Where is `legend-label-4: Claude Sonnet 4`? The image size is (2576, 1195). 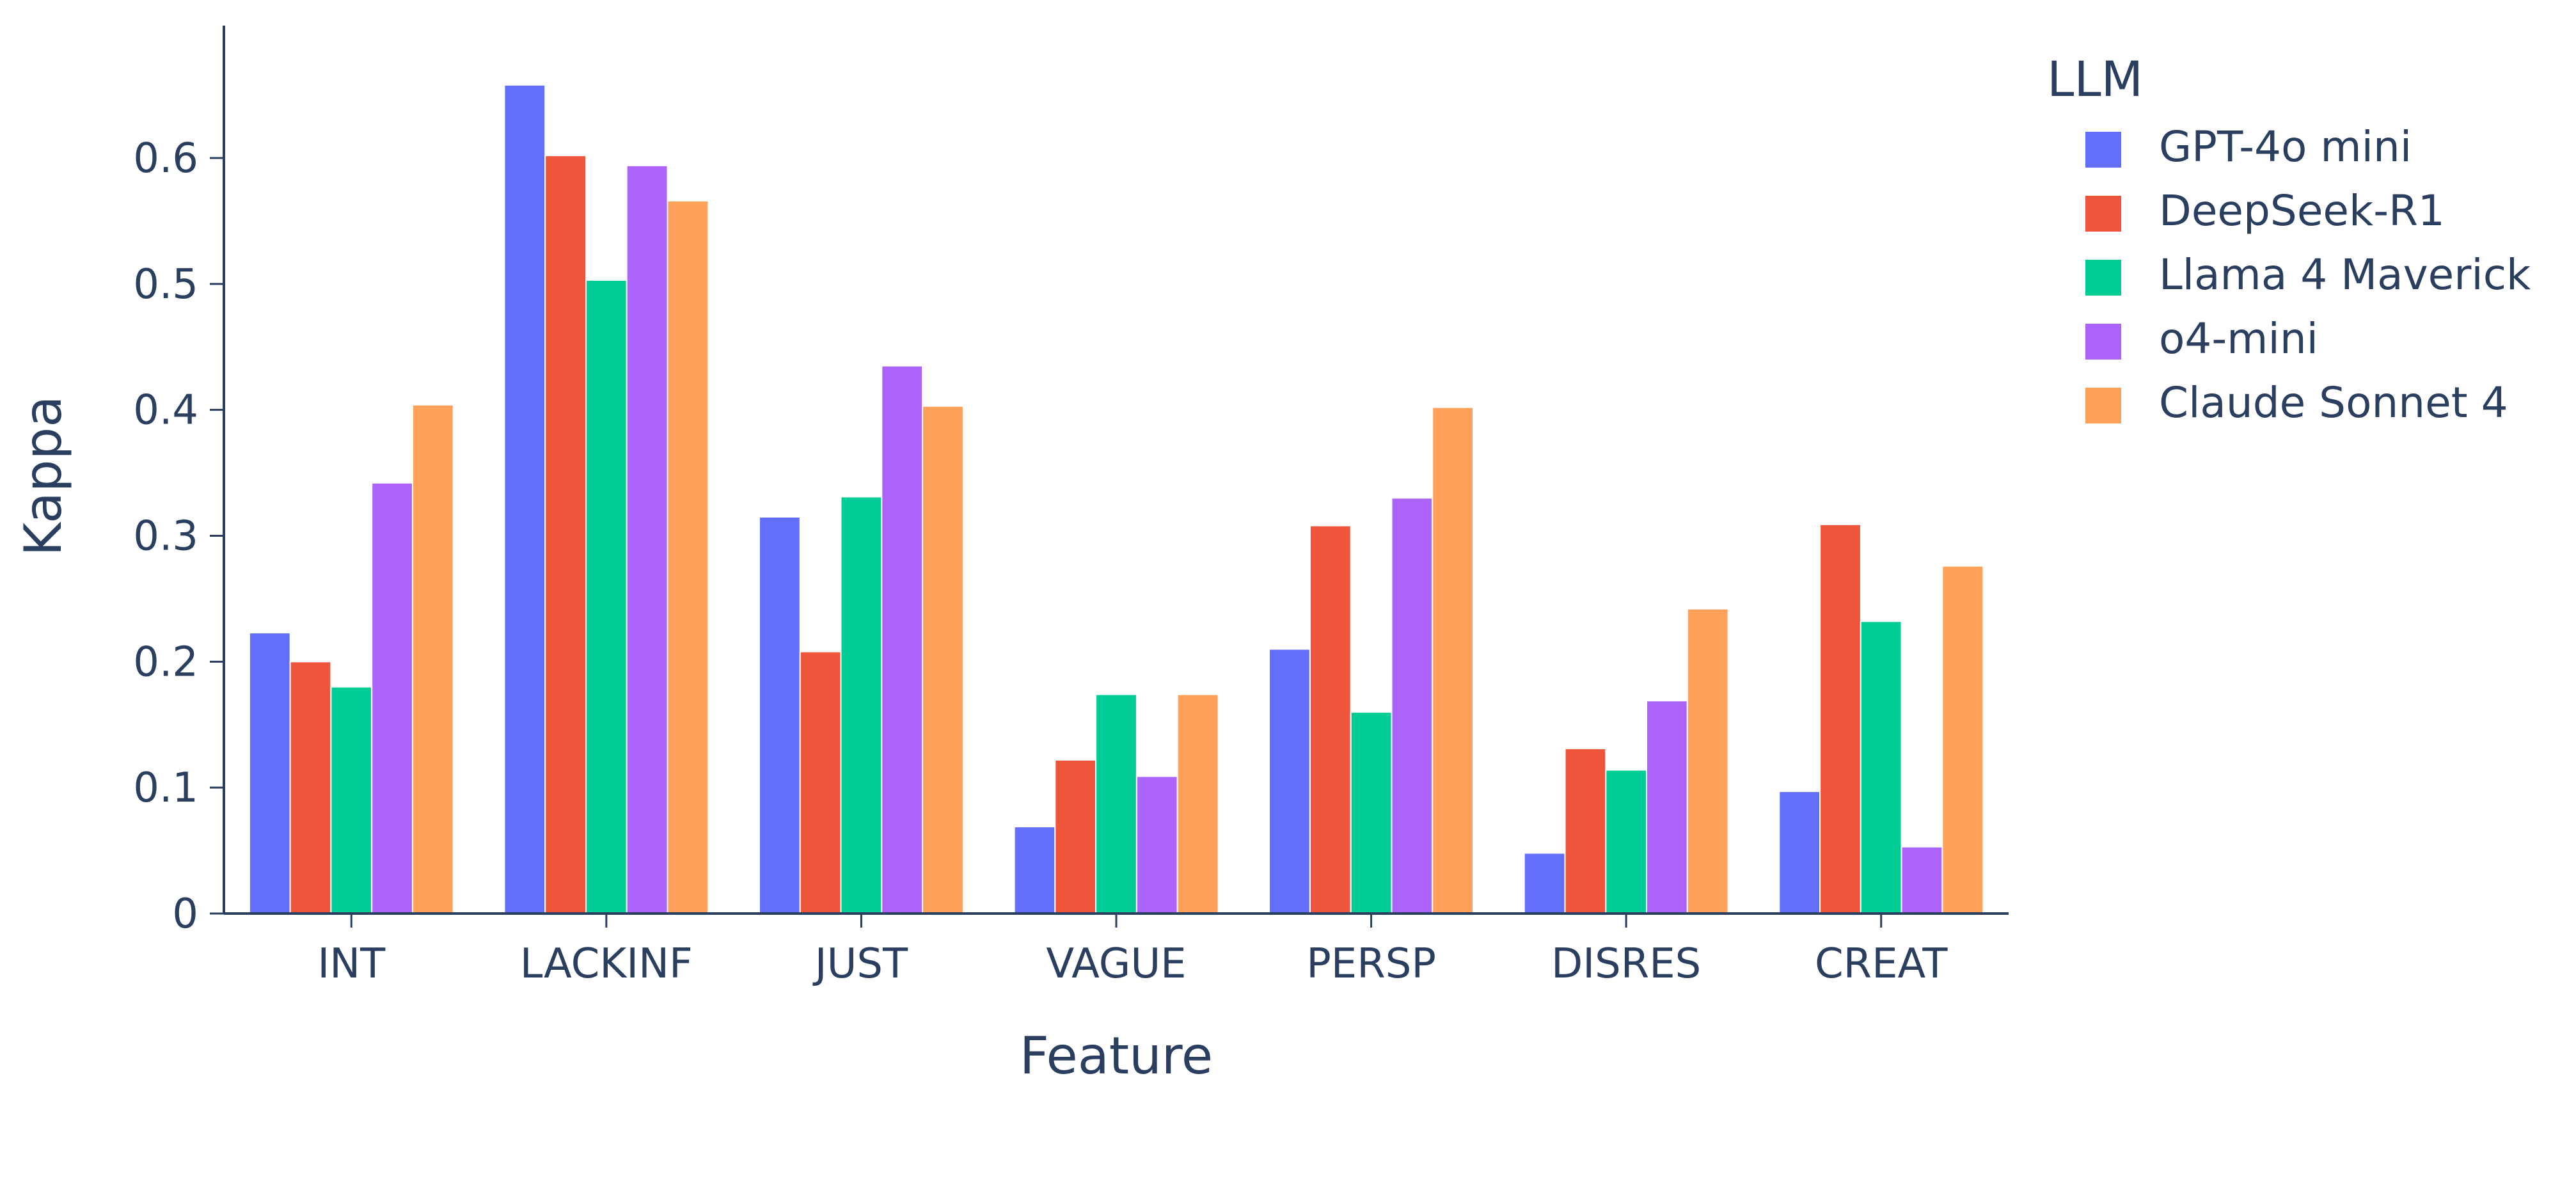 legend-label-4: Claude Sonnet 4 is located at coordinates (2333, 402).